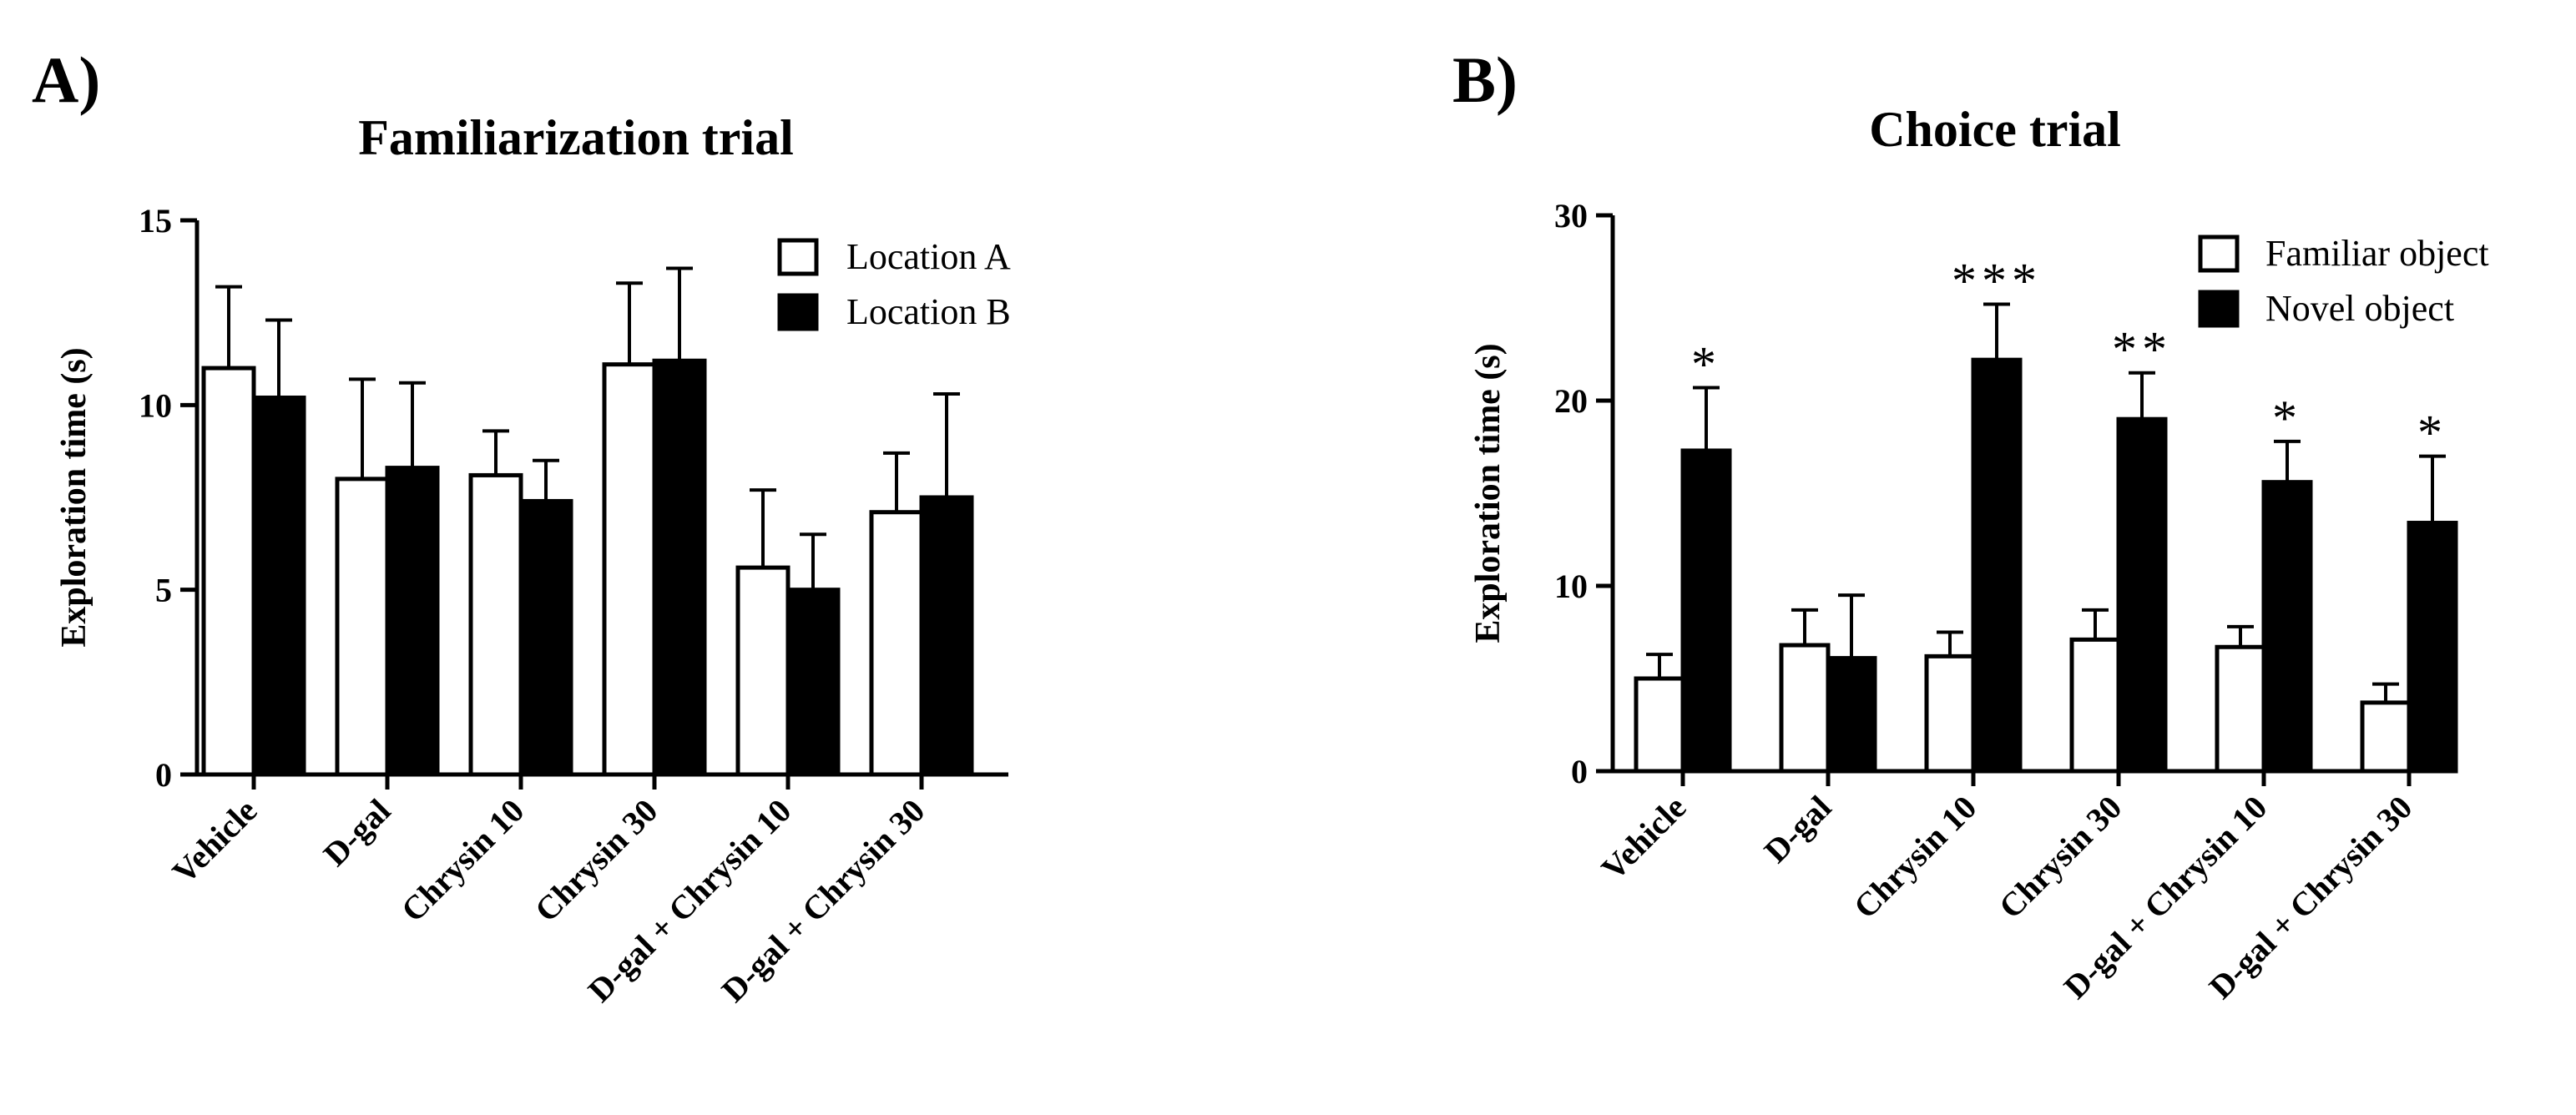 The height and width of the screenshot is (1115, 2576). Describe the element at coordinates (1485, 79) in the screenshot. I see `panel-label: B)` at that location.